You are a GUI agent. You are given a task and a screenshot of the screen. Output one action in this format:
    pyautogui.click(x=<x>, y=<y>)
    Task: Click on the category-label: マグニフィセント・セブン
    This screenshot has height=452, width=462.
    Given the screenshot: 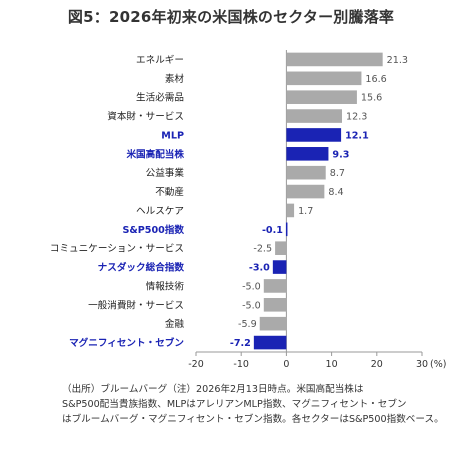 What is the action you would take?
    pyautogui.click(x=126, y=343)
    